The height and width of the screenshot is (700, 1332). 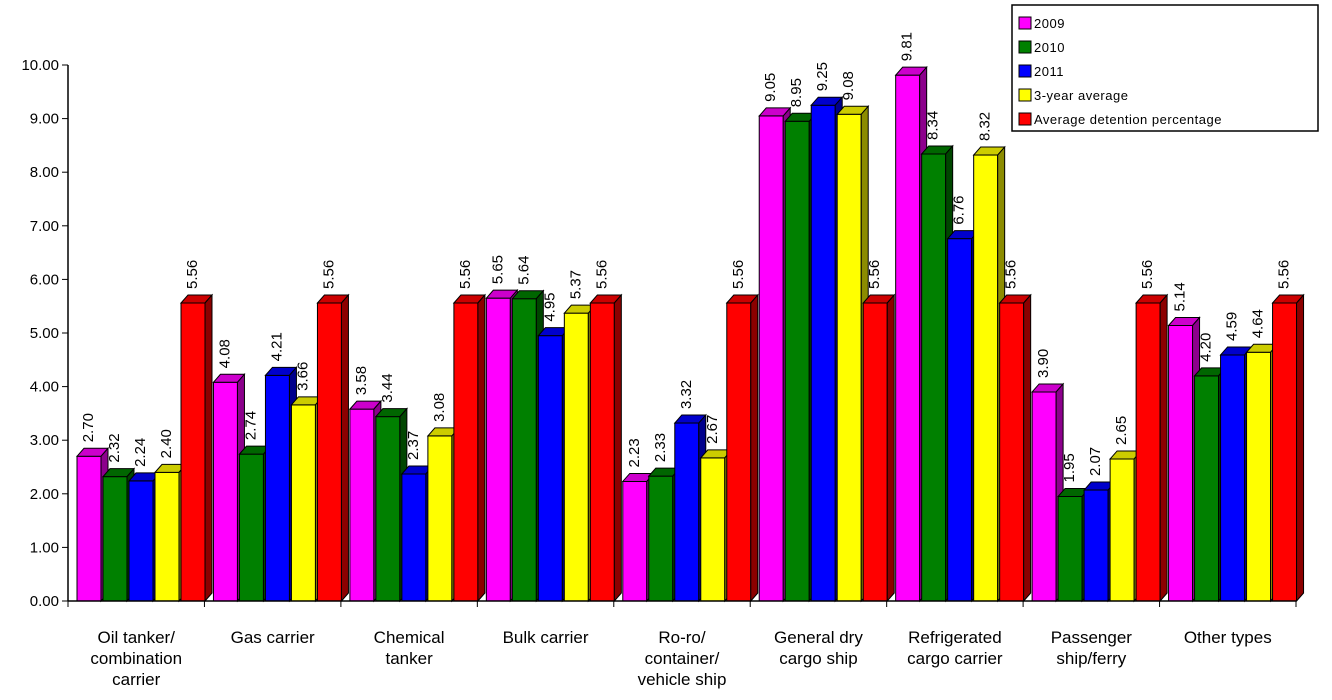 What do you see at coordinates (136, 679) in the screenshot?
I see `category-label: carrier` at bounding box center [136, 679].